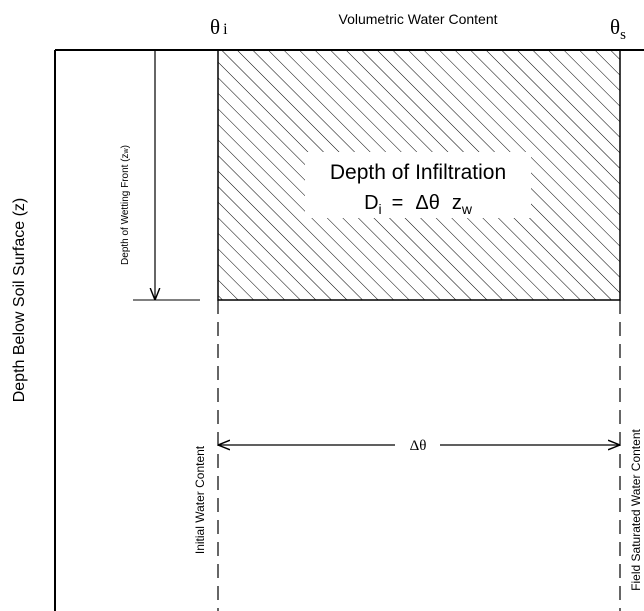  I want to click on infiltration-title: Depth of Infiltration, so click(418, 172).